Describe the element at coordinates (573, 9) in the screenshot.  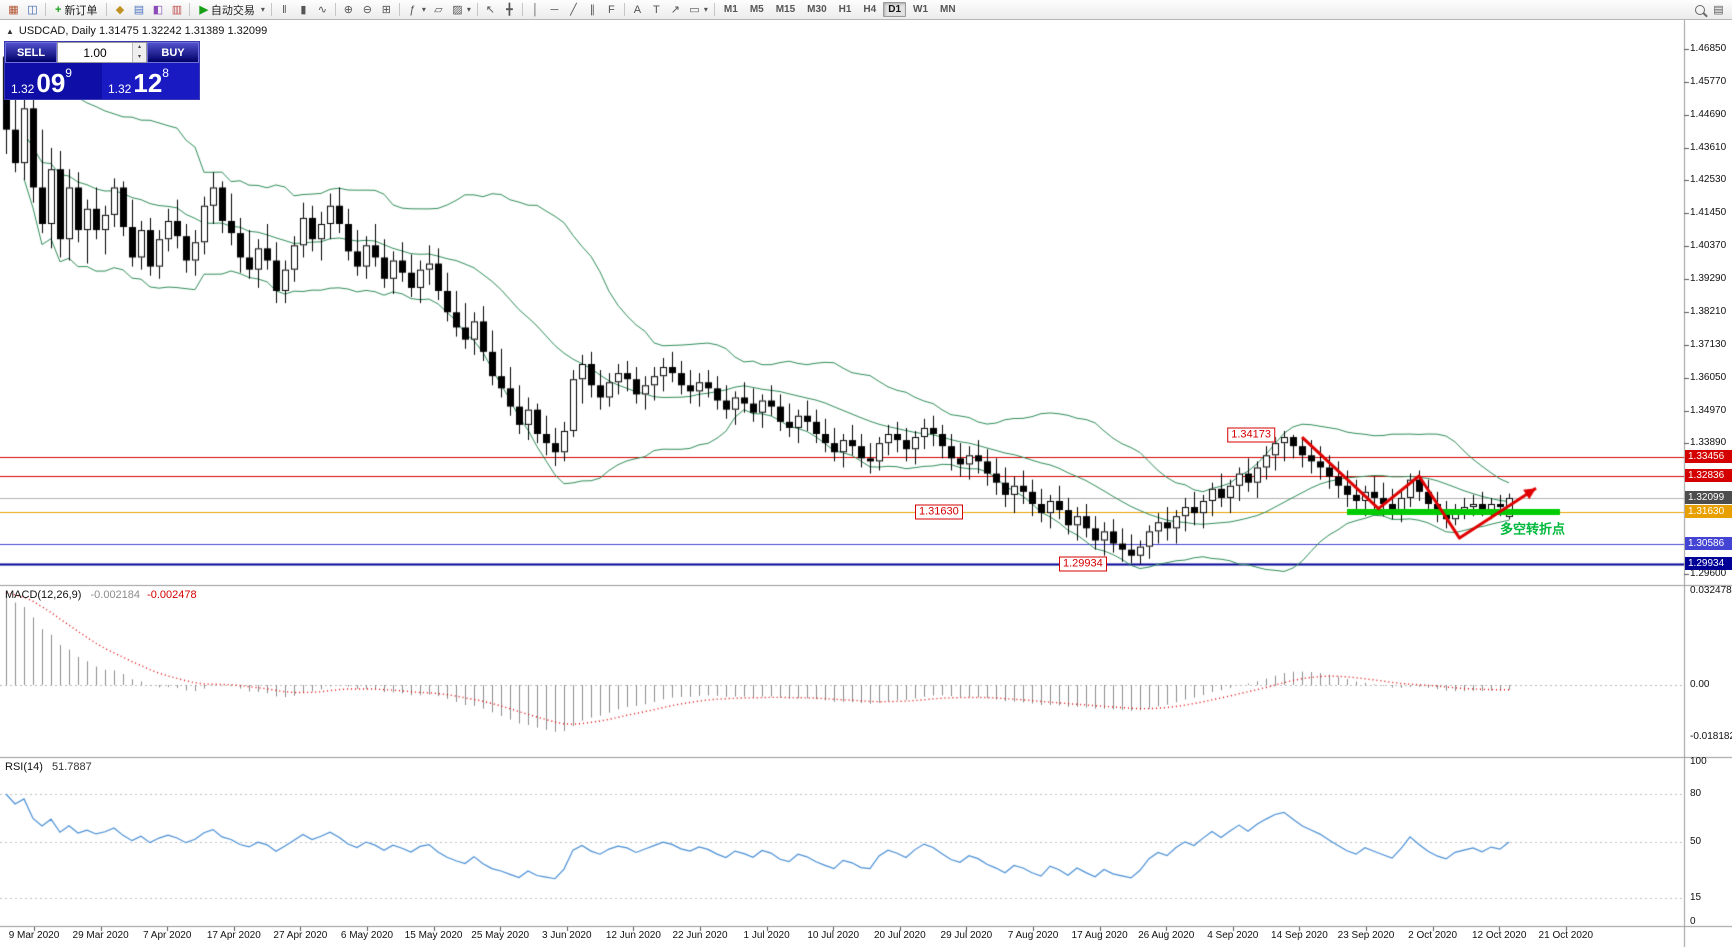
I see `trendline-icon: ╱` at that location.